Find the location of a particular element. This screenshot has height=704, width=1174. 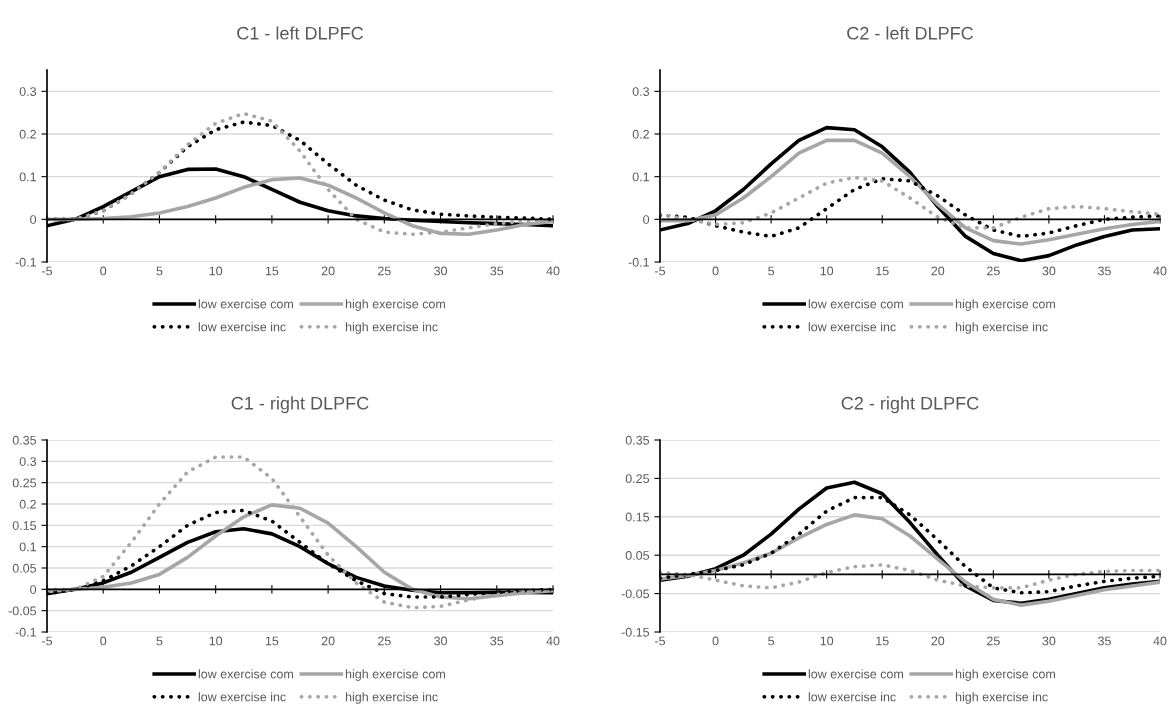

line-series is located at coordinates (910, 560).